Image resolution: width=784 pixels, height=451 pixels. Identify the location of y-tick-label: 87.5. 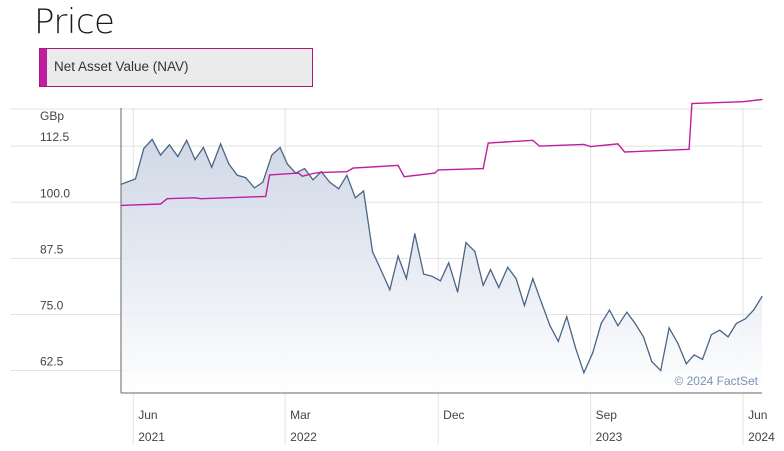
(52, 249).